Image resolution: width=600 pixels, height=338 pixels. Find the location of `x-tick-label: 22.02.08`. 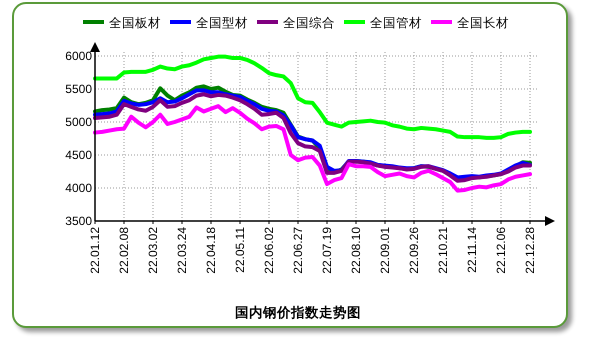

x-tick-label: 22.02.08 is located at coordinates (124, 250).